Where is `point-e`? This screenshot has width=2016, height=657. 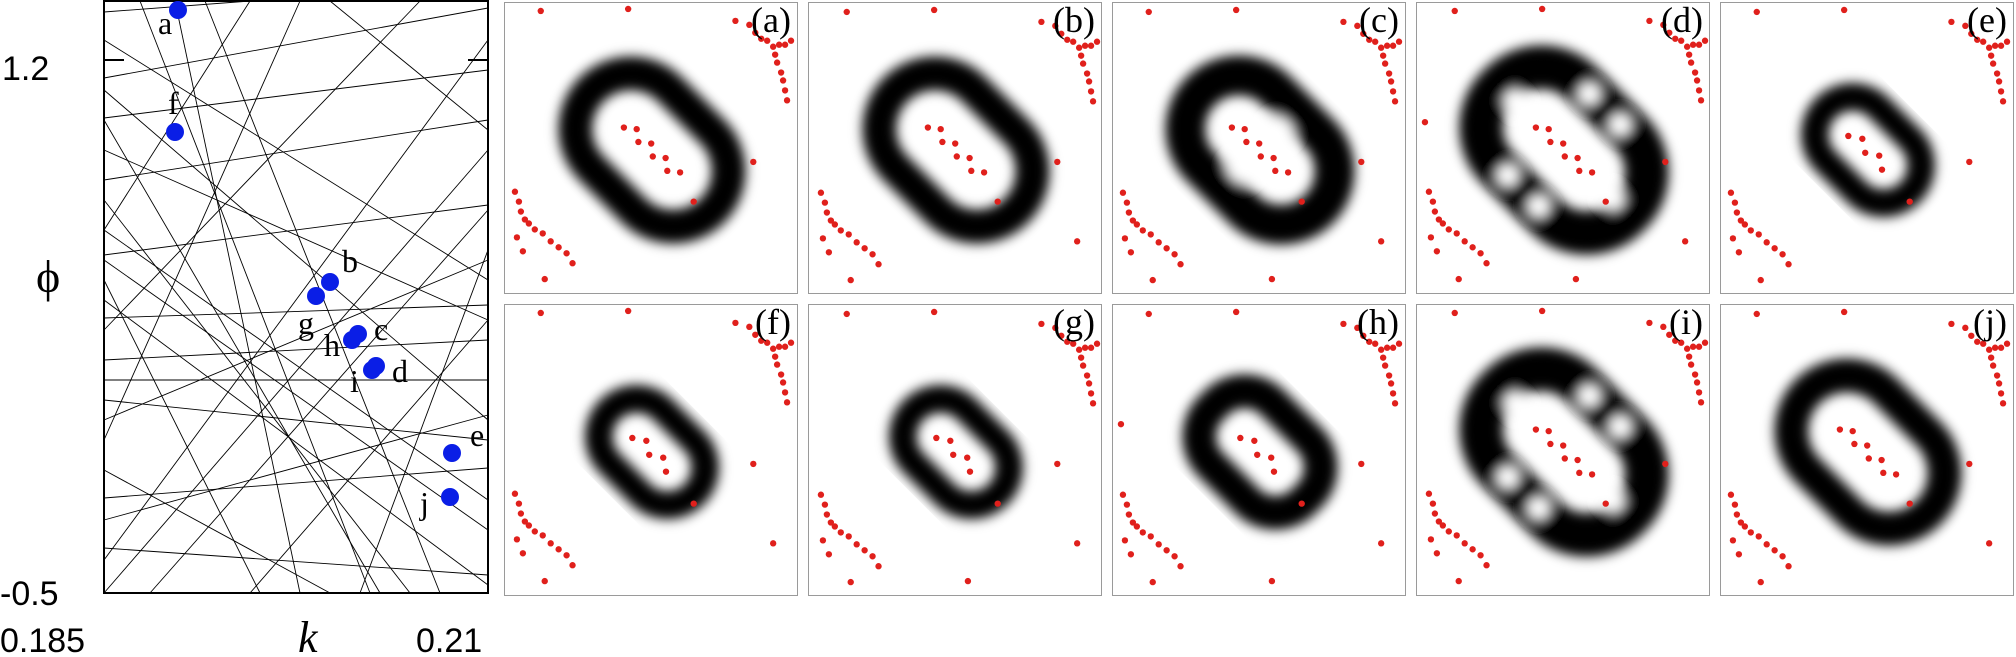 point-e is located at coordinates (452, 453).